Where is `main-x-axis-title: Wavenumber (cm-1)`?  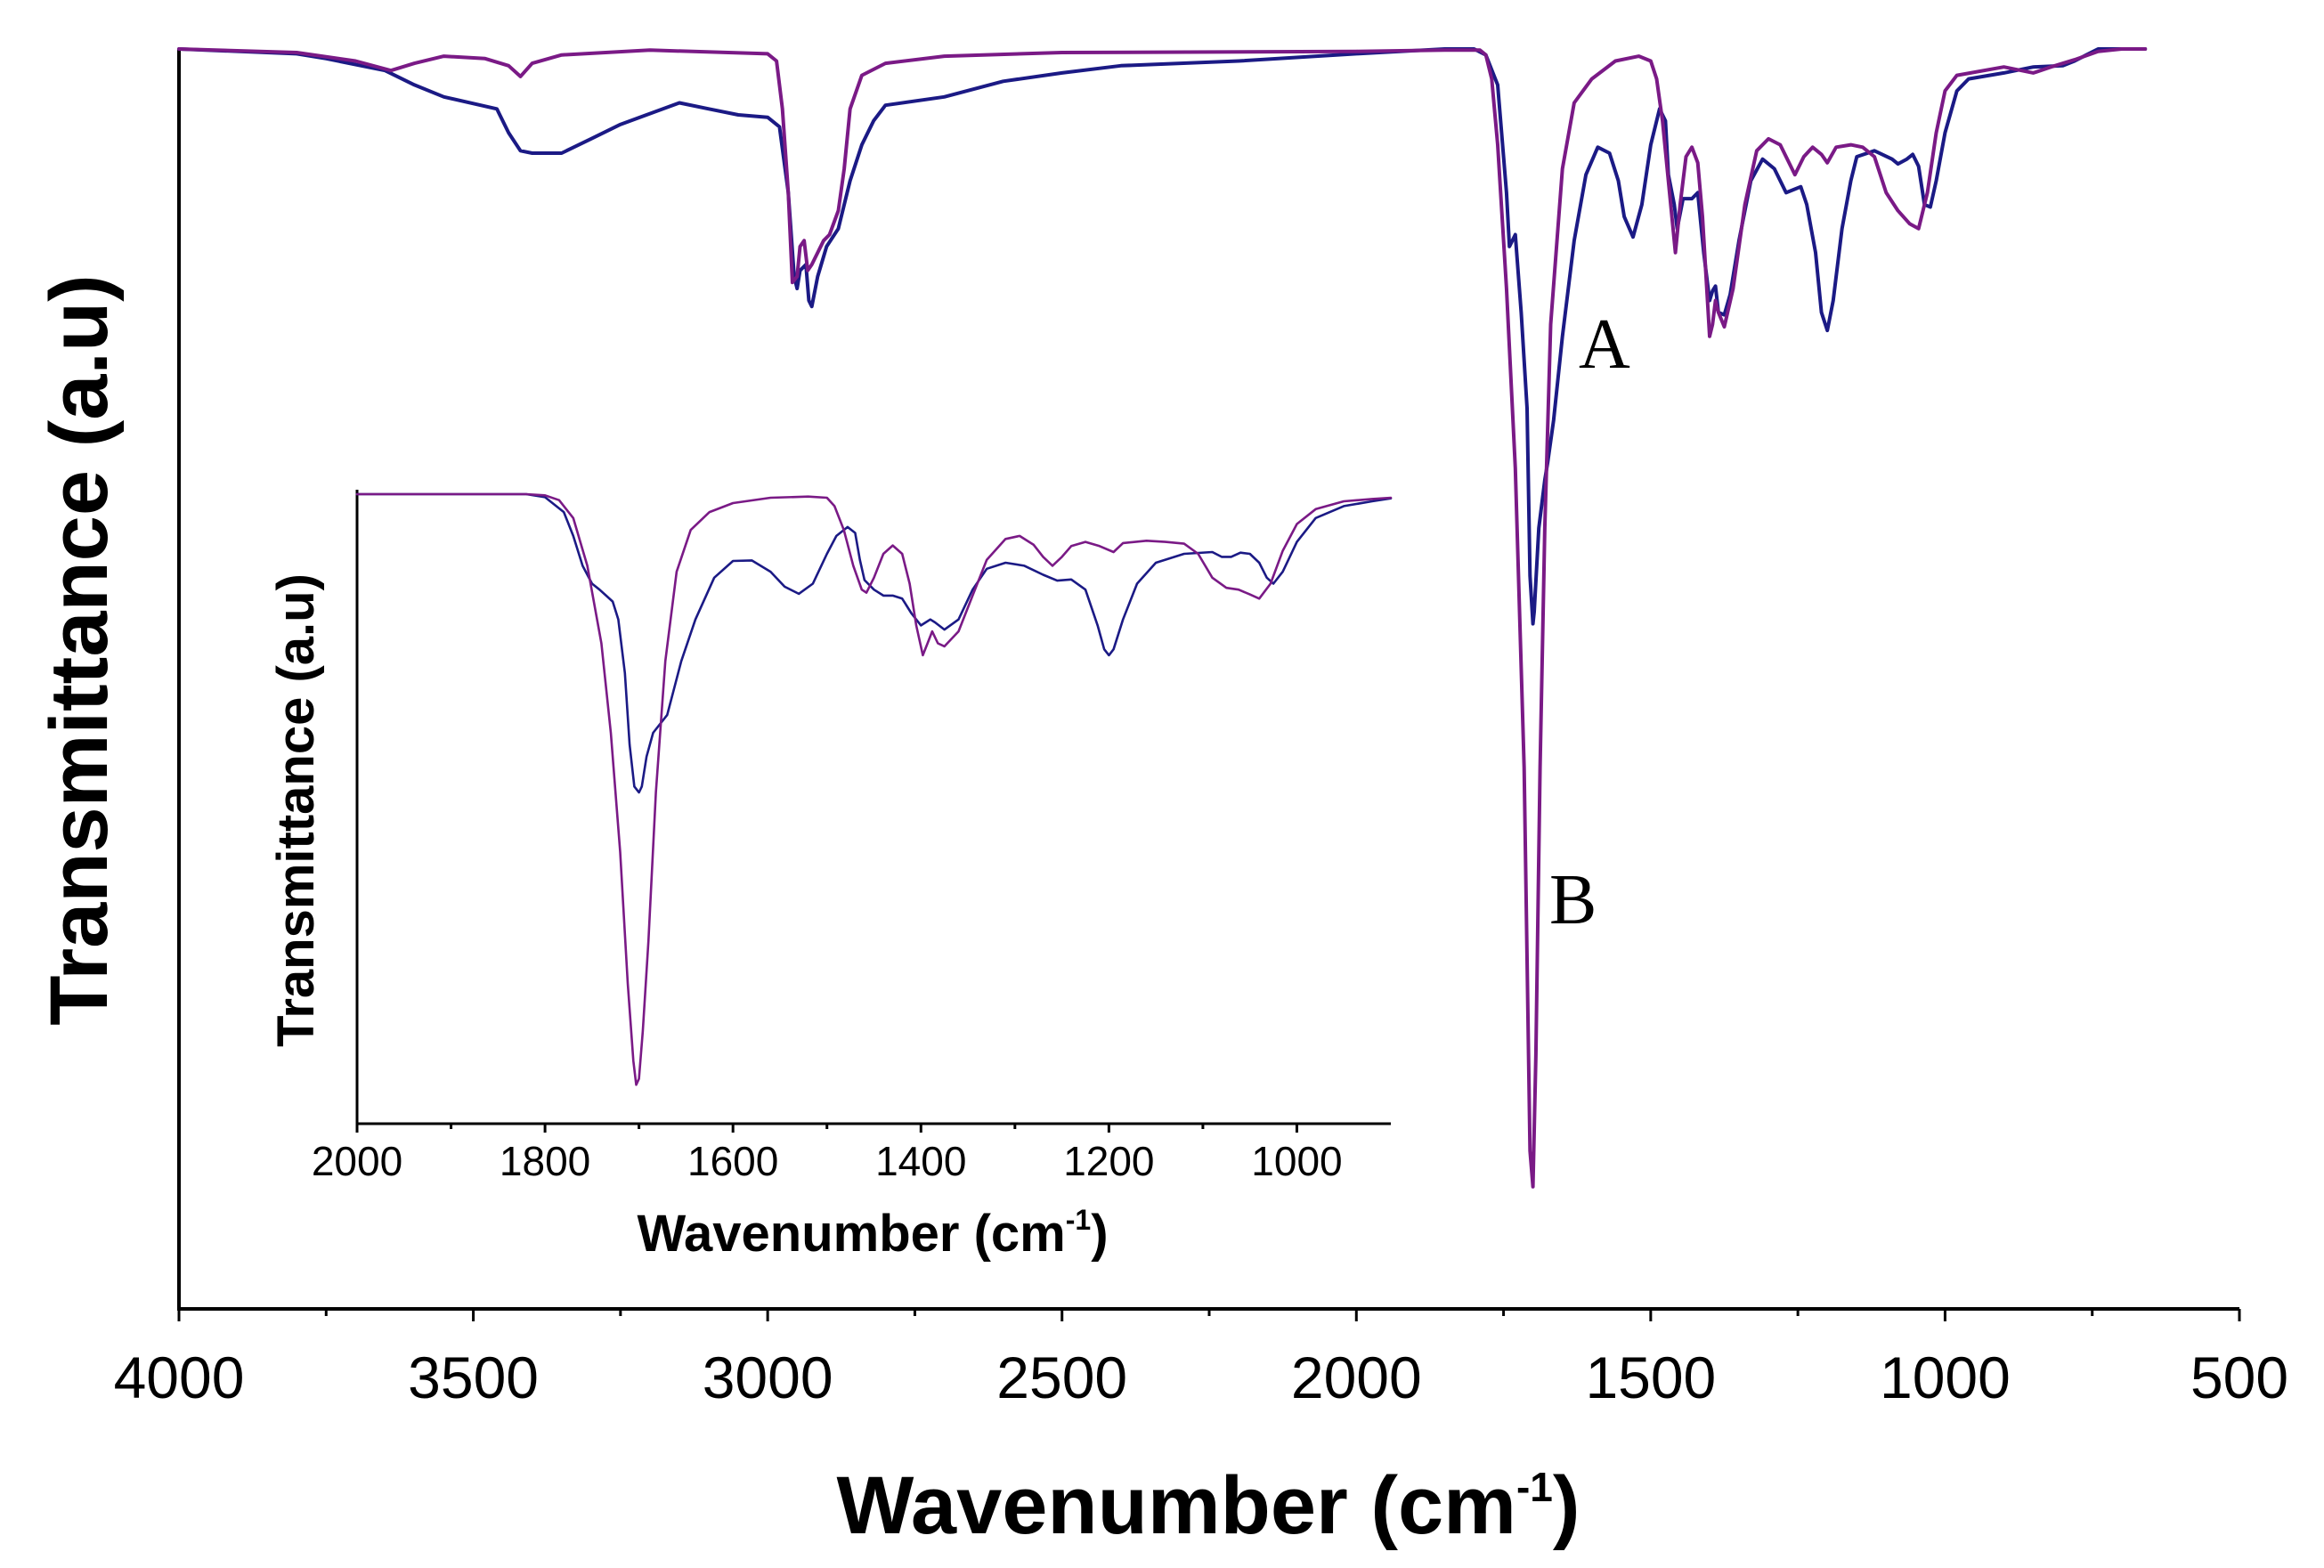 main-x-axis-title: Wavenumber (cm-1) is located at coordinates (1208, 1505).